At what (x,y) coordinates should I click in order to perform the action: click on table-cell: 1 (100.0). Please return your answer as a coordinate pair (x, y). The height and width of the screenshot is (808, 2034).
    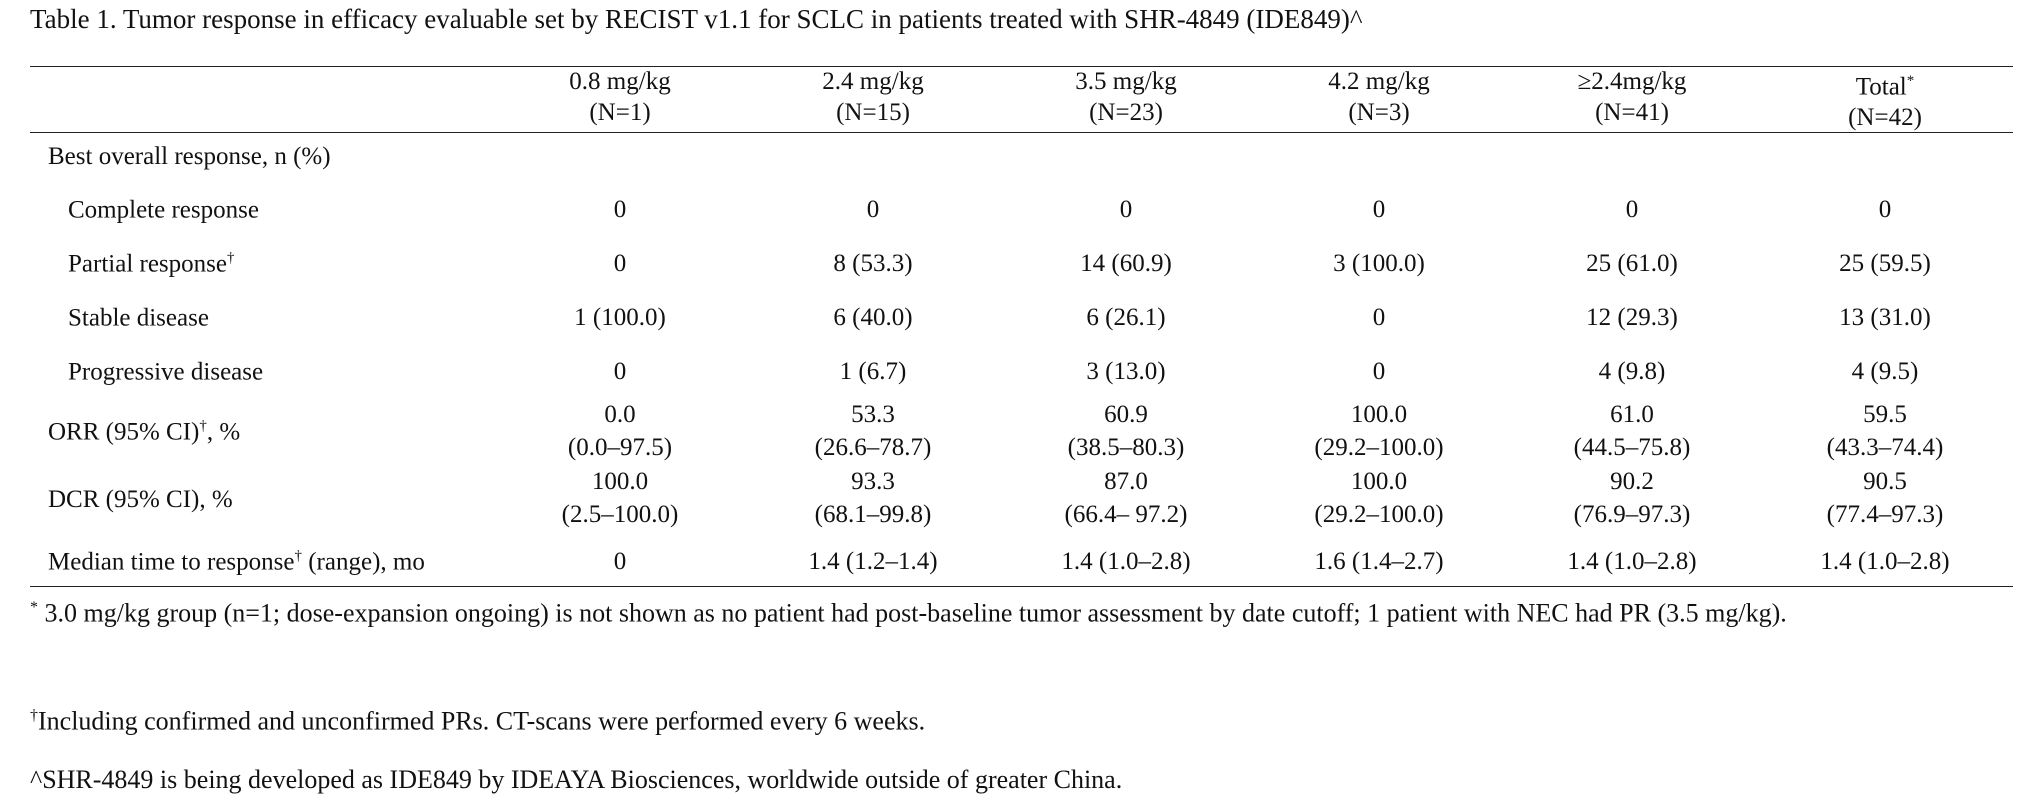
    Looking at the image, I should click on (620, 317).